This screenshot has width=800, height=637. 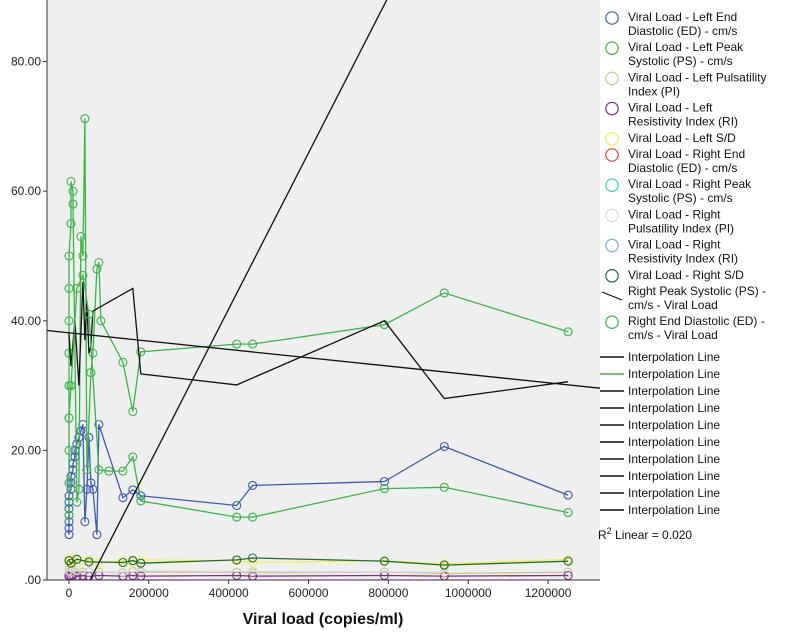 I want to click on legend-label-11-1: cm/s - Viral Load, so click(x=673, y=335).